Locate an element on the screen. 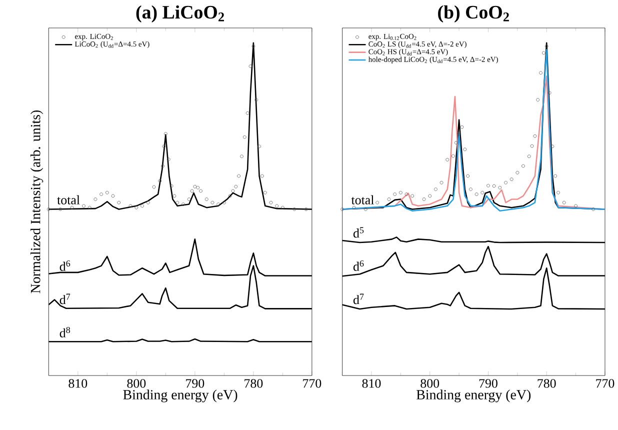 The height and width of the screenshot is (430, 618). x-tick-label: 770 is located at coordinates (312, 383).